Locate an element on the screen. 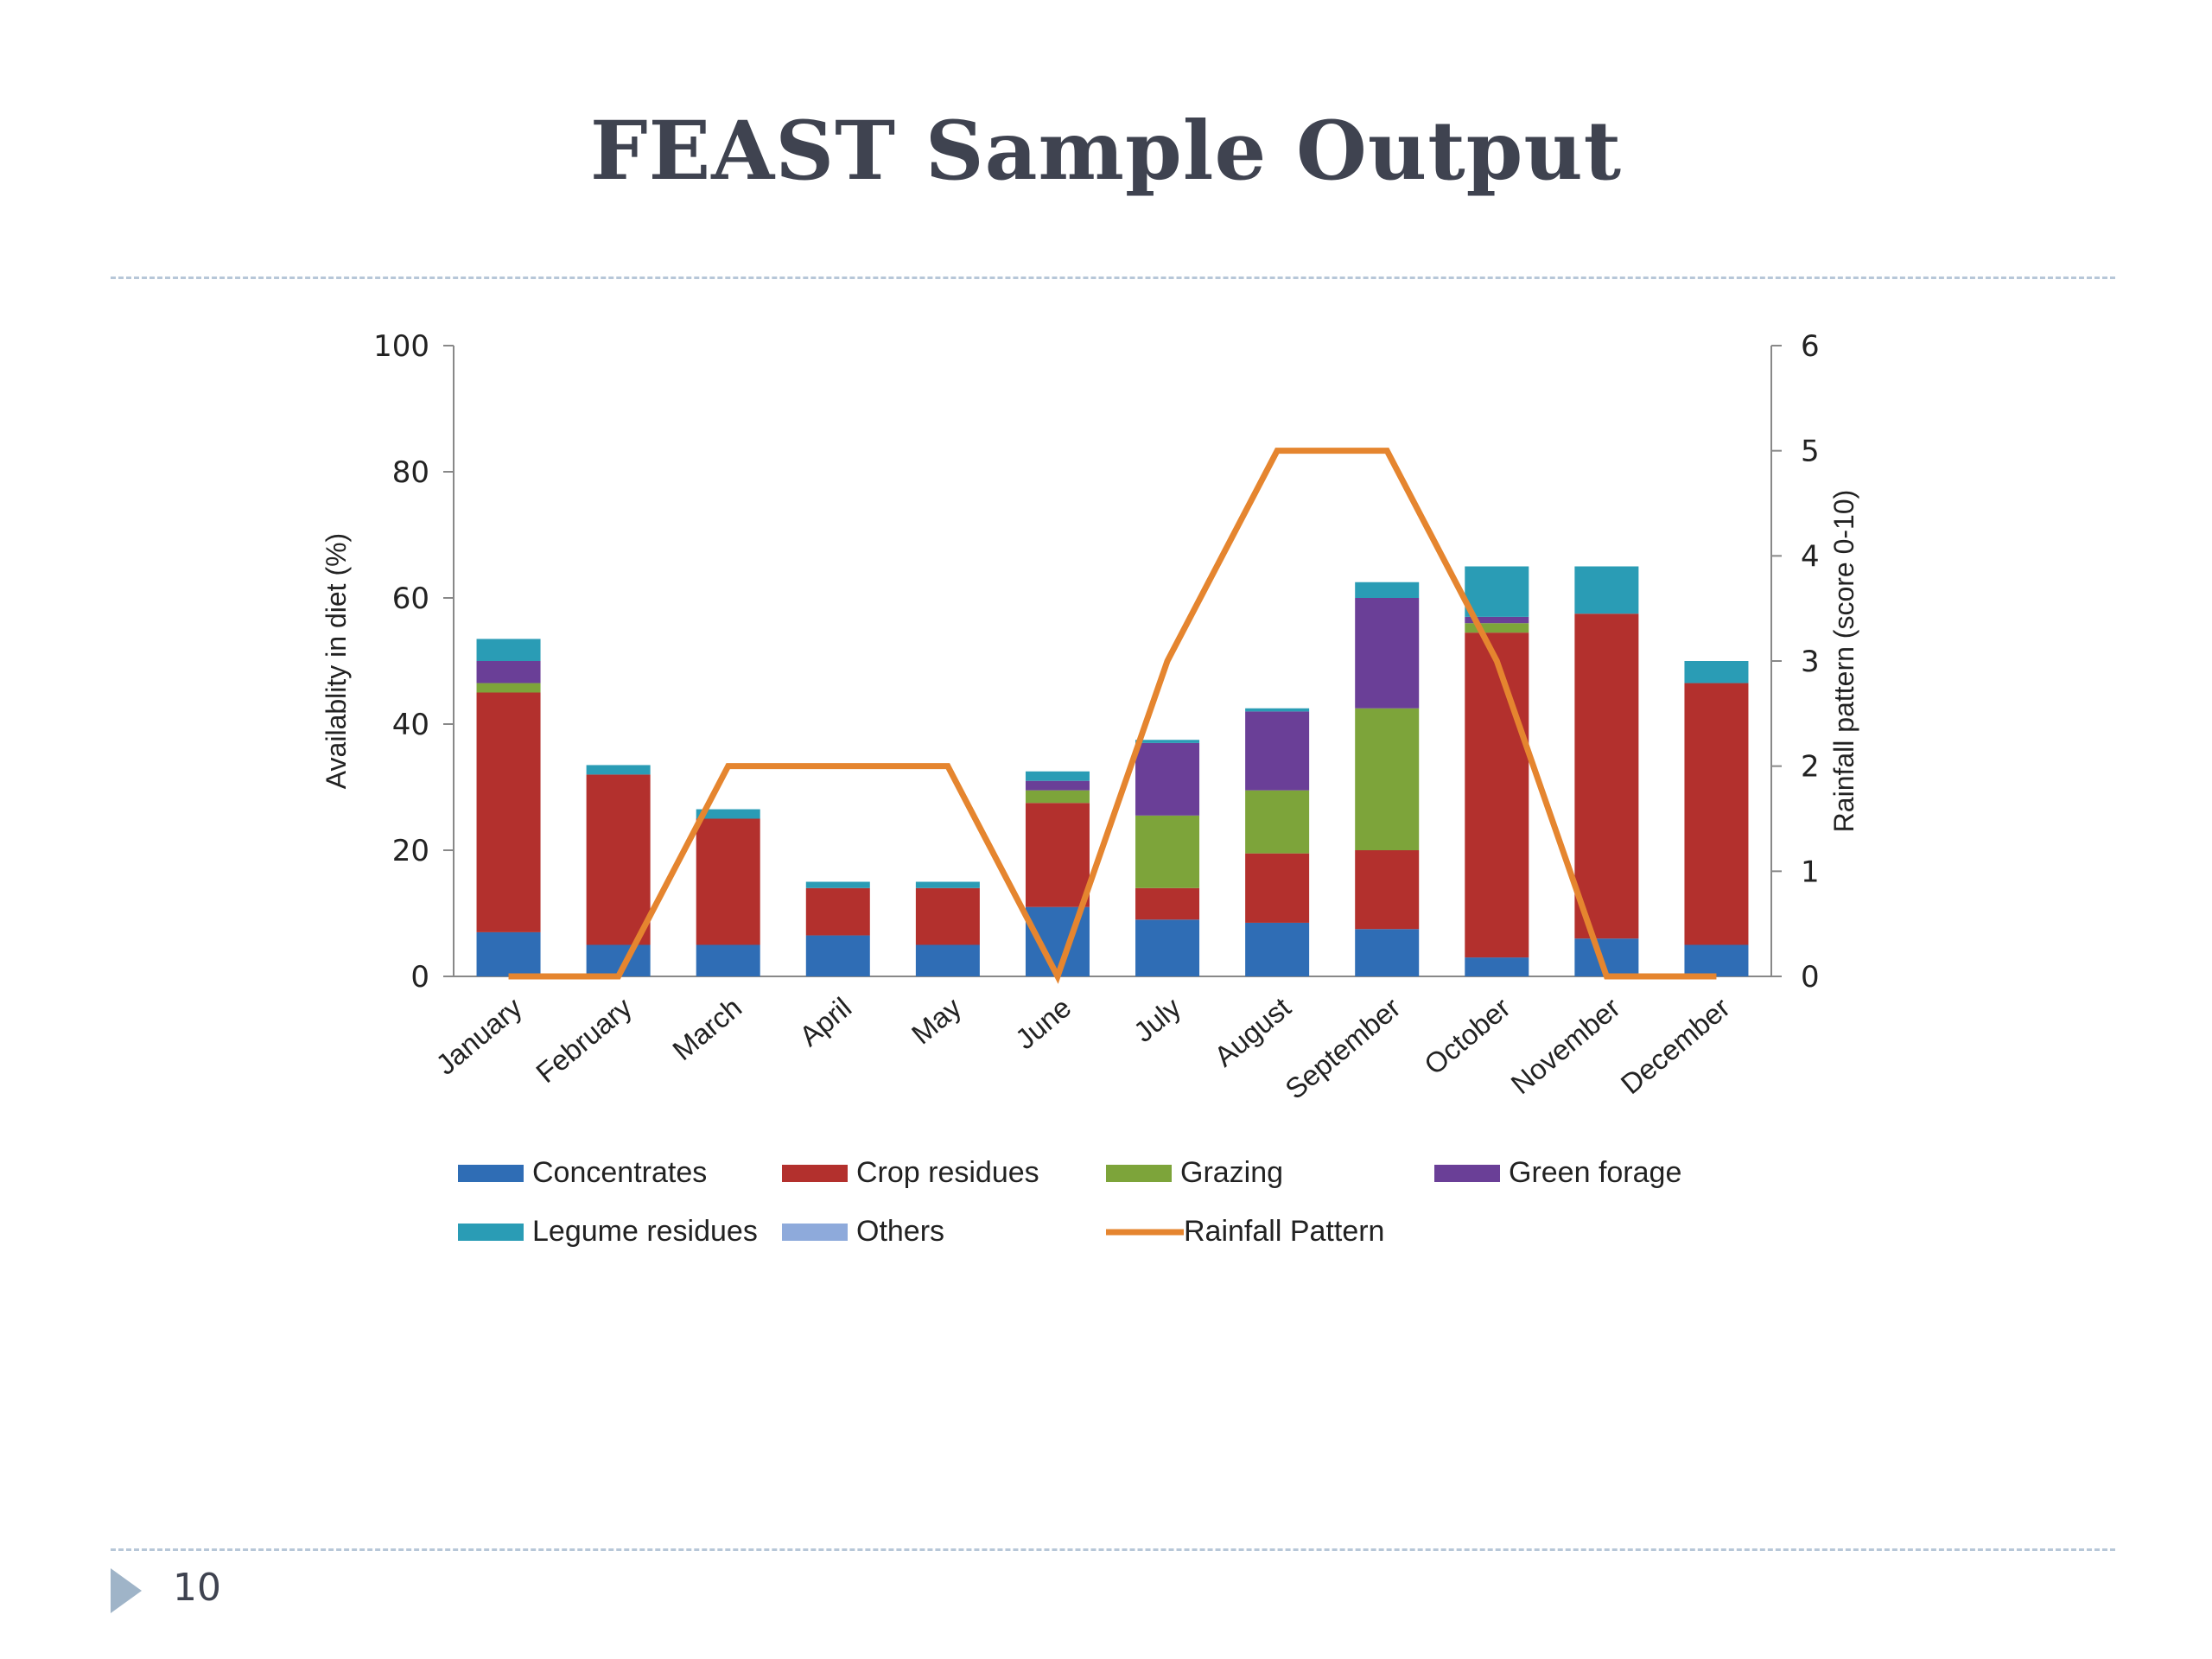 The height and width of the screenshot is (1659, 2212). x-tick-label: May is located at coordinates (937, 1021).